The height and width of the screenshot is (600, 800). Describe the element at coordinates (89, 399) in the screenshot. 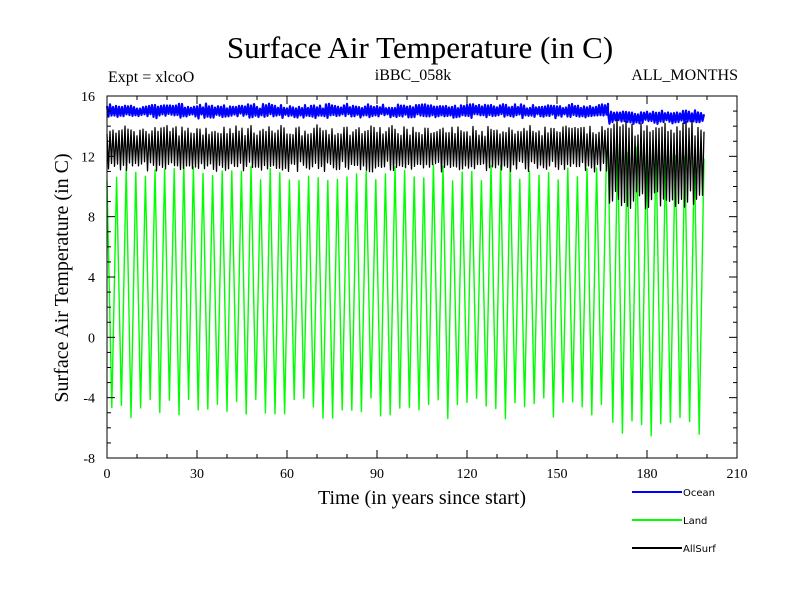

I see `y-tick-label: -4` at that location.